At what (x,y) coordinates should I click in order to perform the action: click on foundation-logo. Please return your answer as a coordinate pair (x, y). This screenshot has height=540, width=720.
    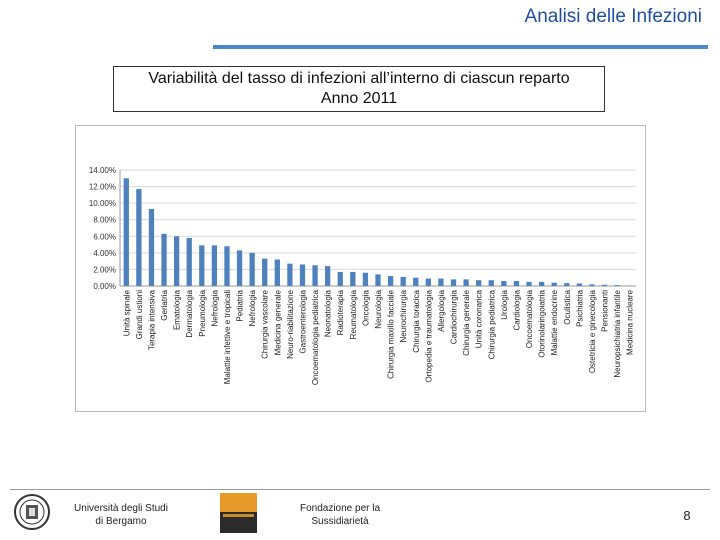
    Looking at the image, I should click on (238, 513).